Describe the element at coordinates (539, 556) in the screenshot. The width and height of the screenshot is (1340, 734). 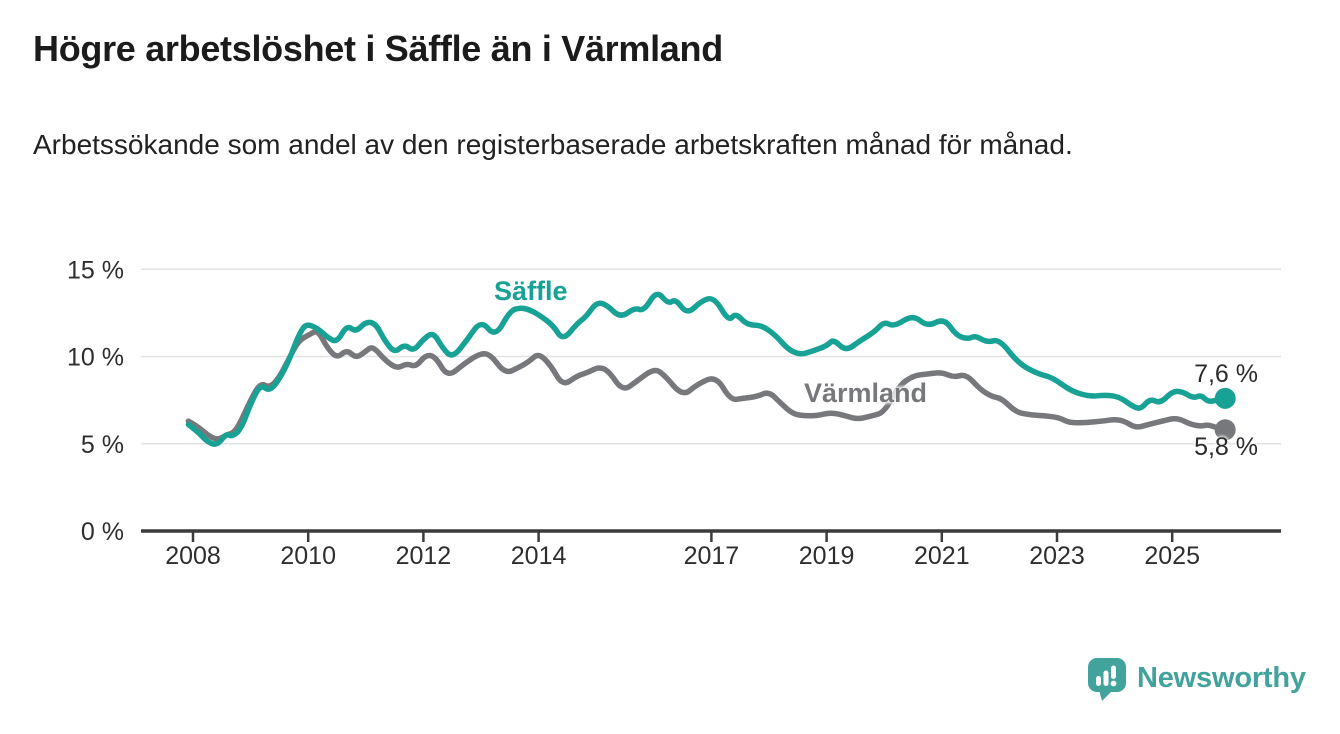
I see `x-tick-label: 2014` at that location.